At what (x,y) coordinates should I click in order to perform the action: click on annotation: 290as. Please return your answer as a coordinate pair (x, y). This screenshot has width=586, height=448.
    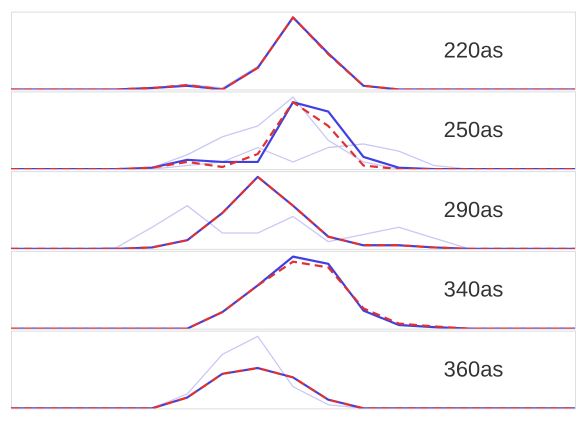
    Looking at the image, I should click on (474, 209).